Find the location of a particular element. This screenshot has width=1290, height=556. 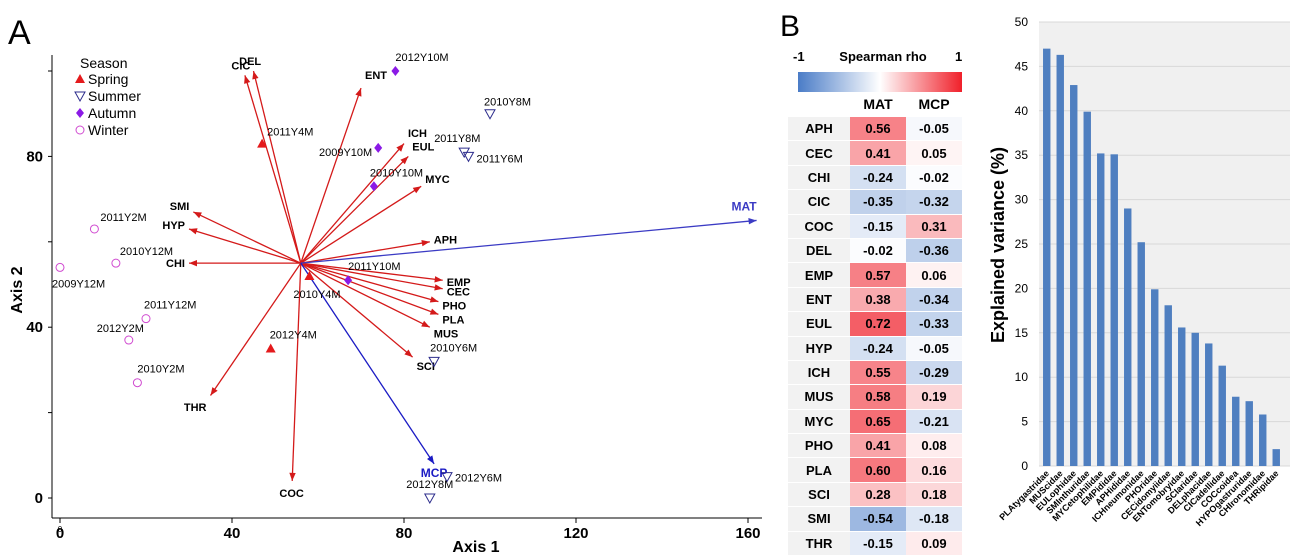

heatmap-cell: 0.16 is located at coordinates (934, 470).